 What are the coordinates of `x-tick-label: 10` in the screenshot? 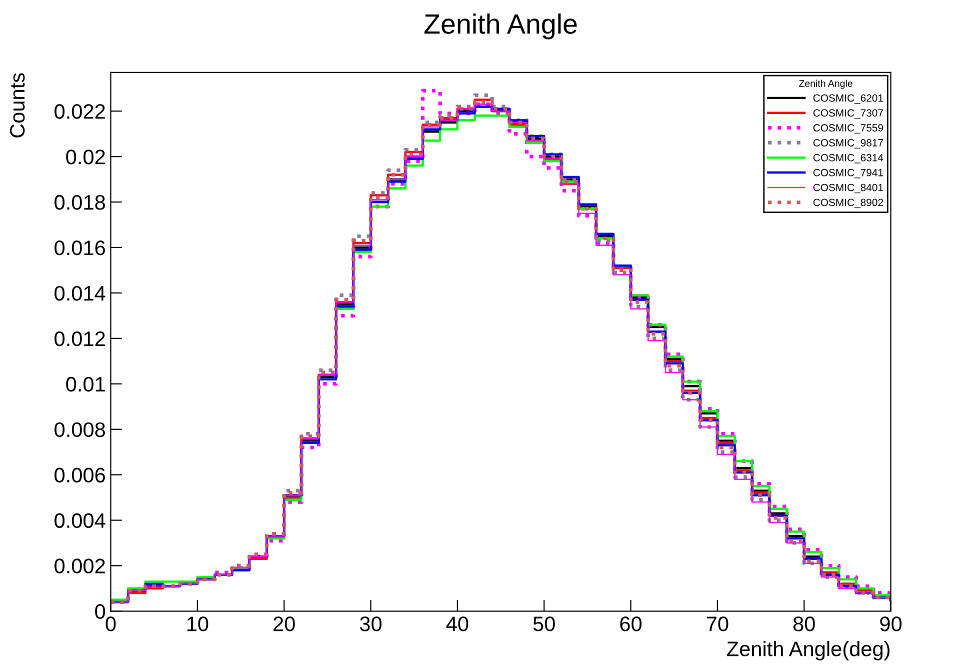 It's located at (197, 624).